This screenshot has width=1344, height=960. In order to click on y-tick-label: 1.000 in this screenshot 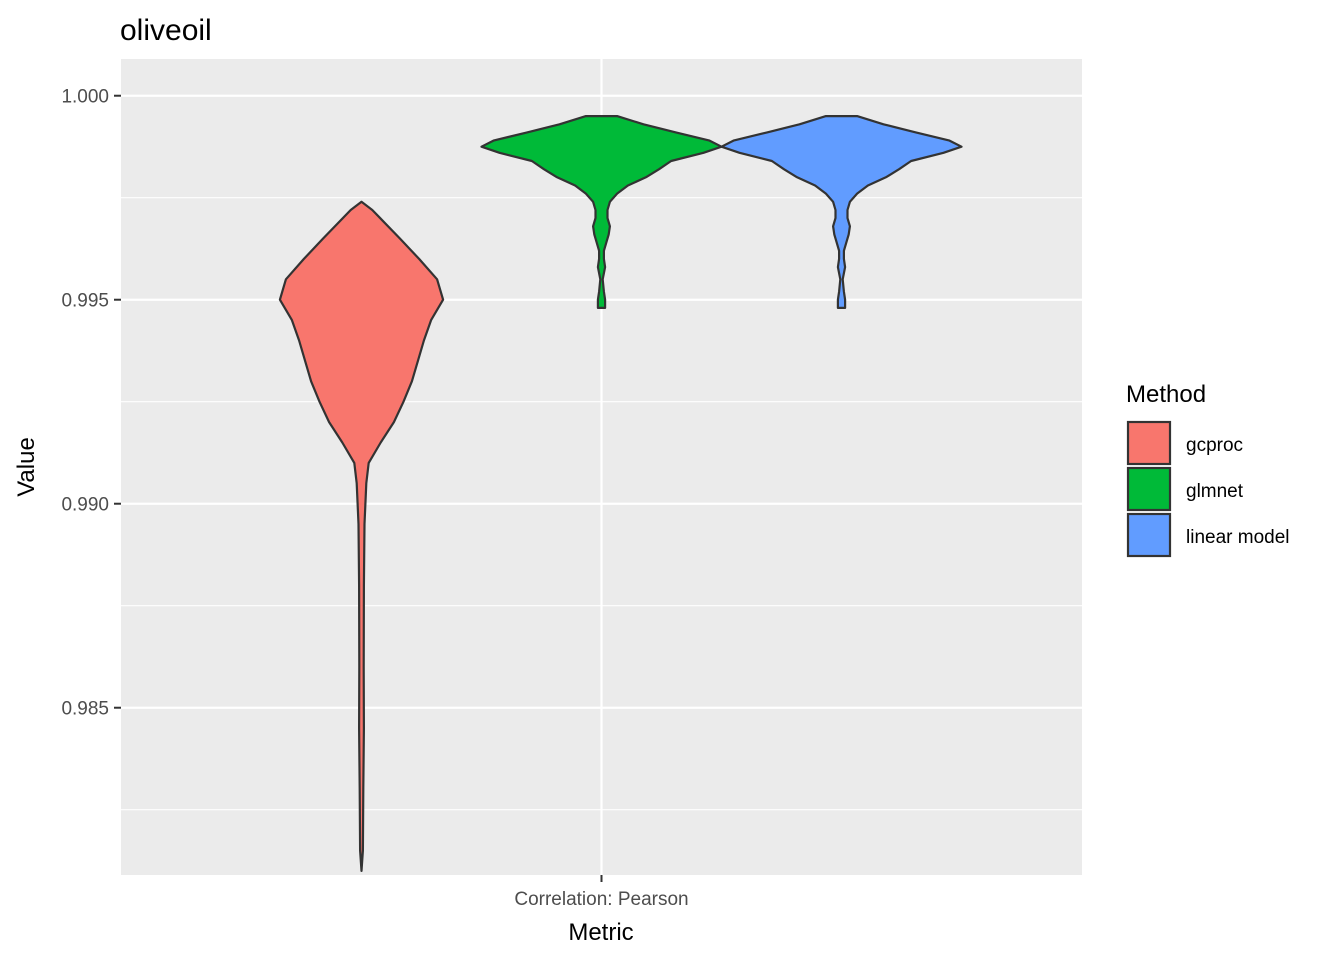, I will do `click(85, 97)`.